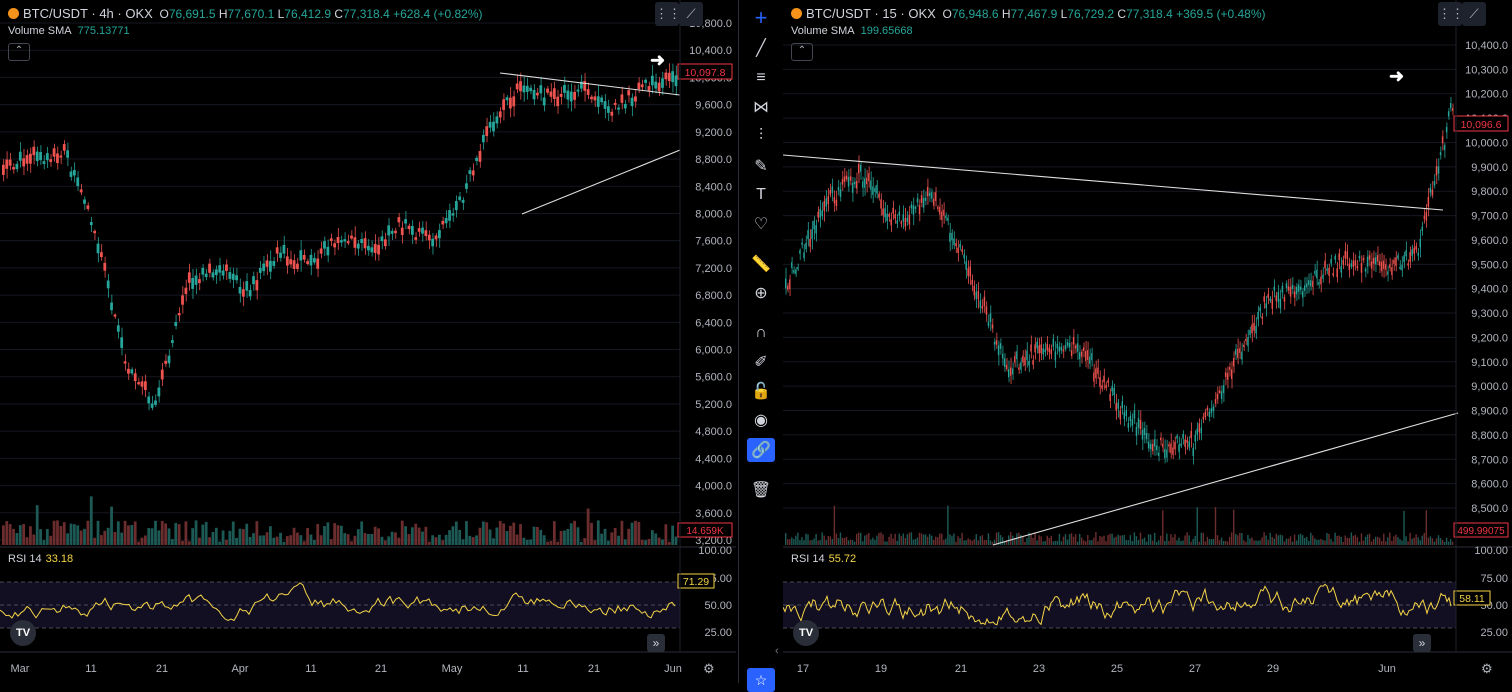  What do you see at coordinates (713, 269) in the screenshot?
I see `price-axis-label: 7,200.0` at bounding box center [713, 269].